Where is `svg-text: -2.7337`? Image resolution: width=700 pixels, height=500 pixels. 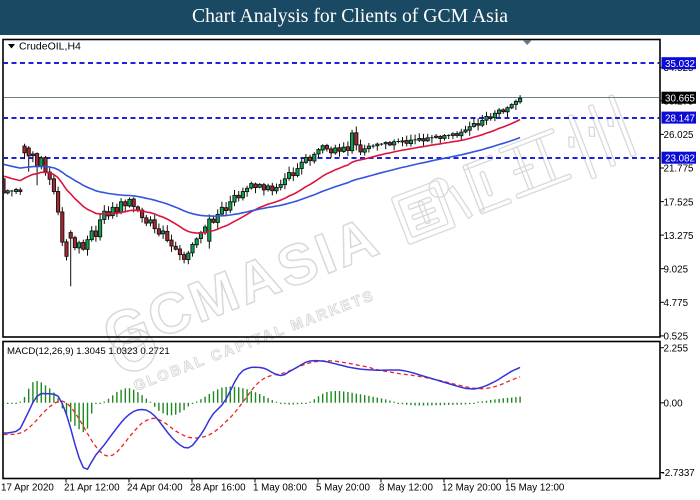 svg-text: -2.7337 is located at coordinates (678, 473).